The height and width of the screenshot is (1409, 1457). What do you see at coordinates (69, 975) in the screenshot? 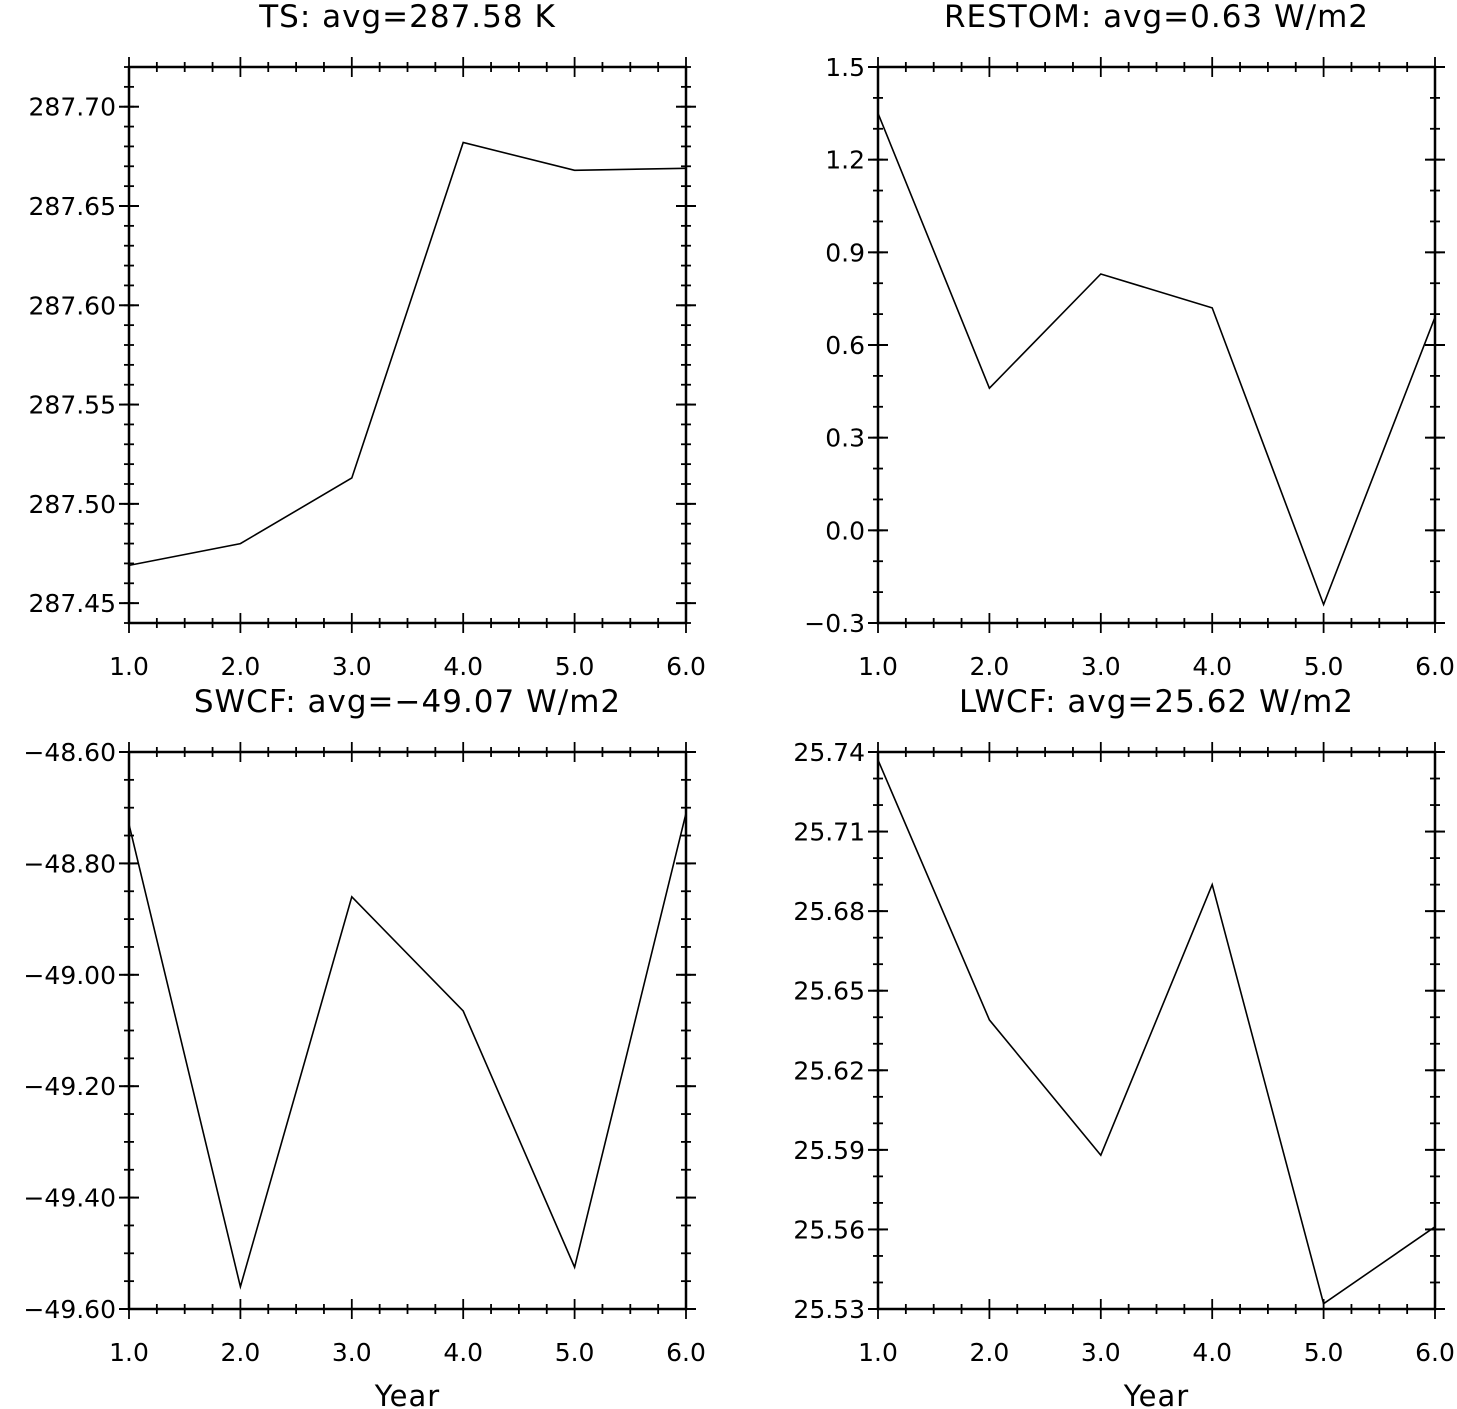
I see `y-tick-label: −49.00` at bounding box center [69, 975].